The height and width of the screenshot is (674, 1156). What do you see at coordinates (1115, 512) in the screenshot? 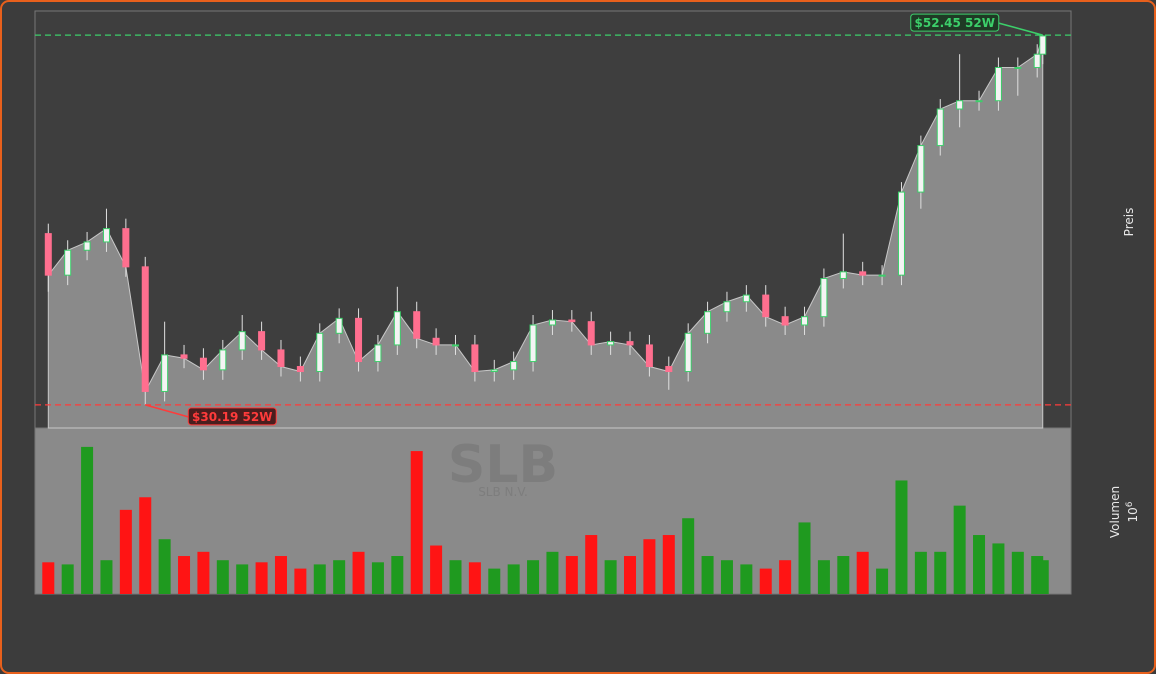
I see `volume-axis-label: Volumen` at bounding box center [1115, 512].